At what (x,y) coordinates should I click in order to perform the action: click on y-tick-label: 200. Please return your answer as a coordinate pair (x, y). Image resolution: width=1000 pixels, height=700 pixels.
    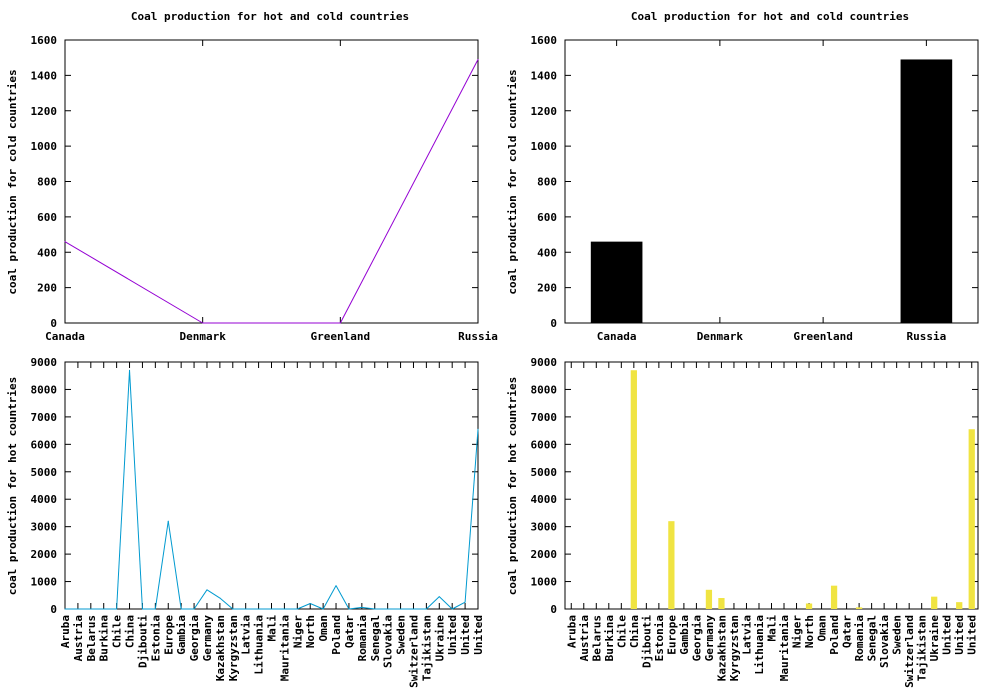
    Looking at the image, I should click on (47, 288).